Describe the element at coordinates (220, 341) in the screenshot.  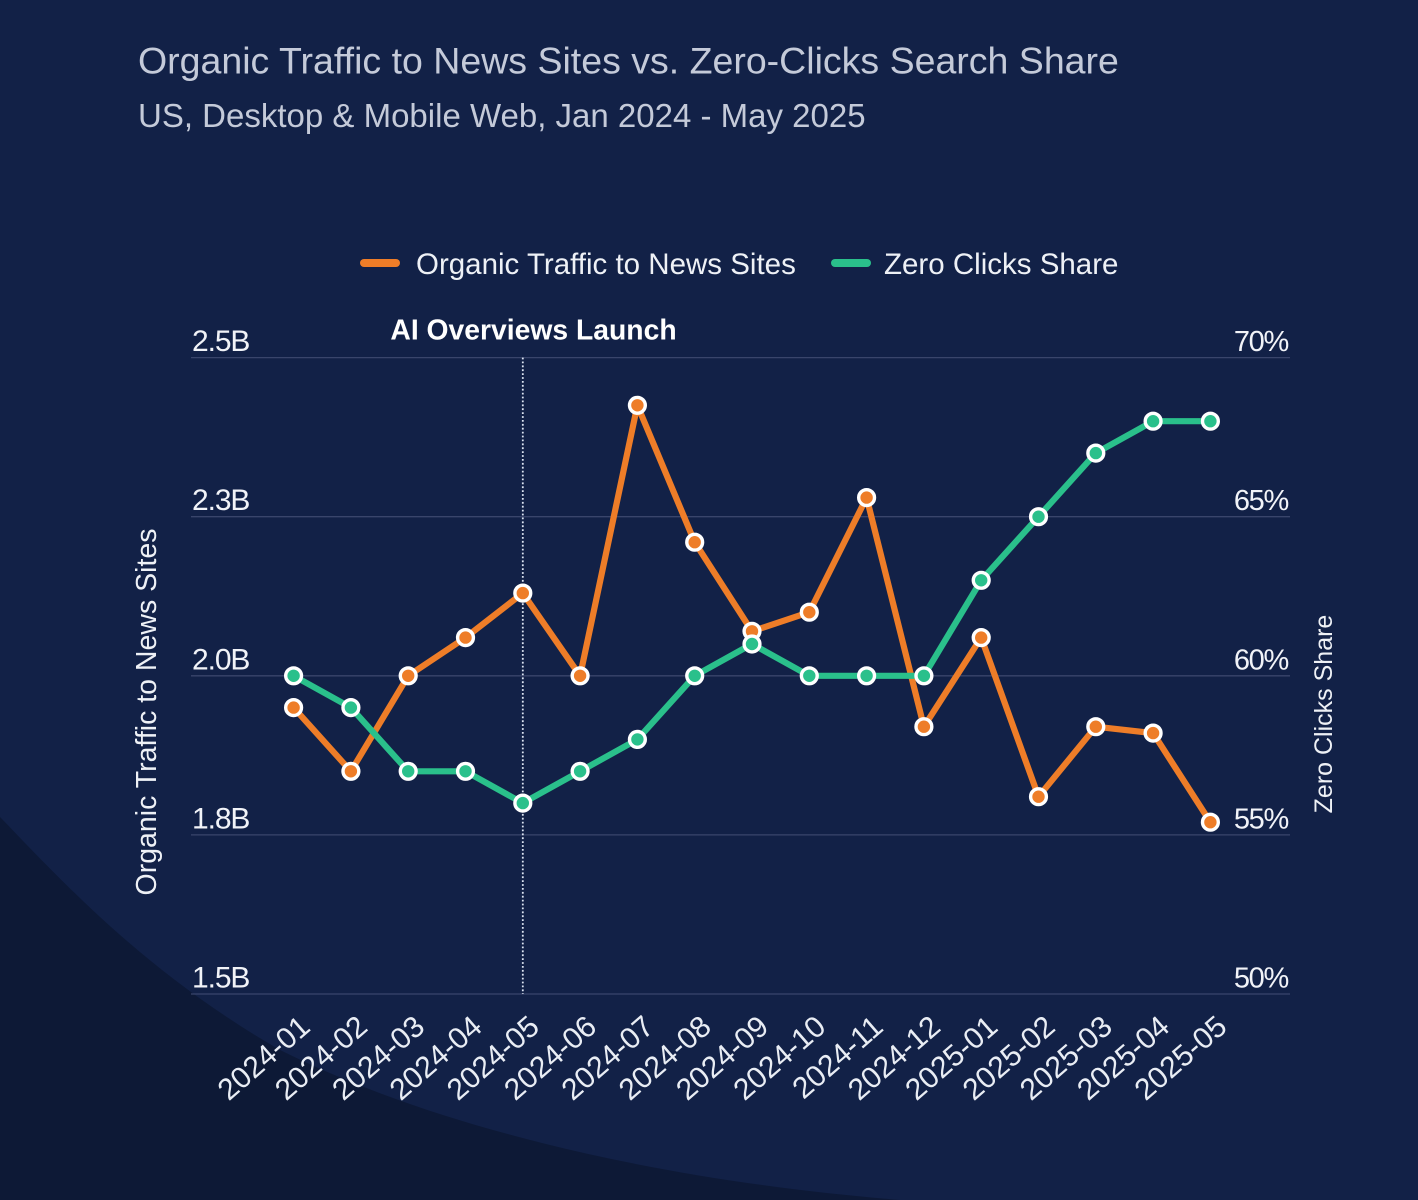
I see `svg-text: 2.5B` at that location.